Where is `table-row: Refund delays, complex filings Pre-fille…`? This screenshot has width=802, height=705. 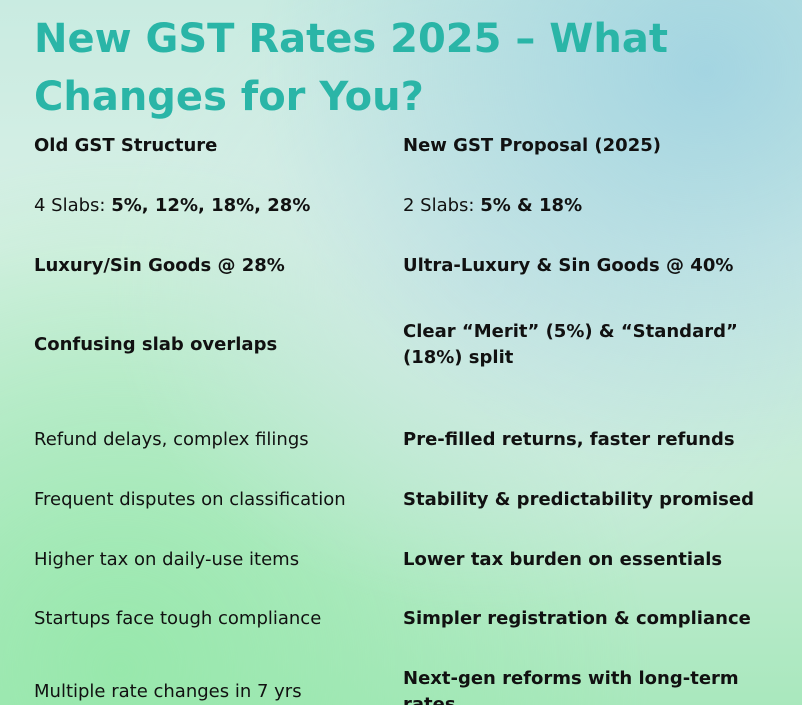
table-row: Refund delays, complex filings Pre-fille… is located at coordinates (414, 440).